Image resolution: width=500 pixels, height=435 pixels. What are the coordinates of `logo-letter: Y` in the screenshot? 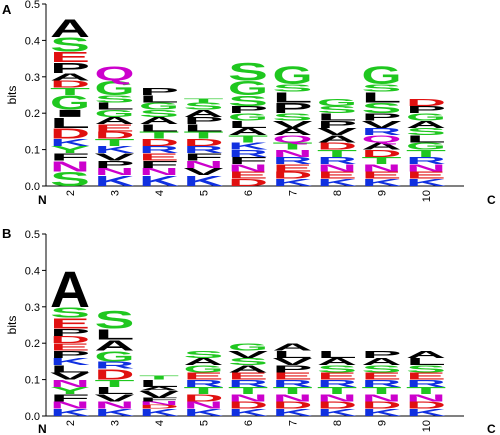 It's located at (70, 390).